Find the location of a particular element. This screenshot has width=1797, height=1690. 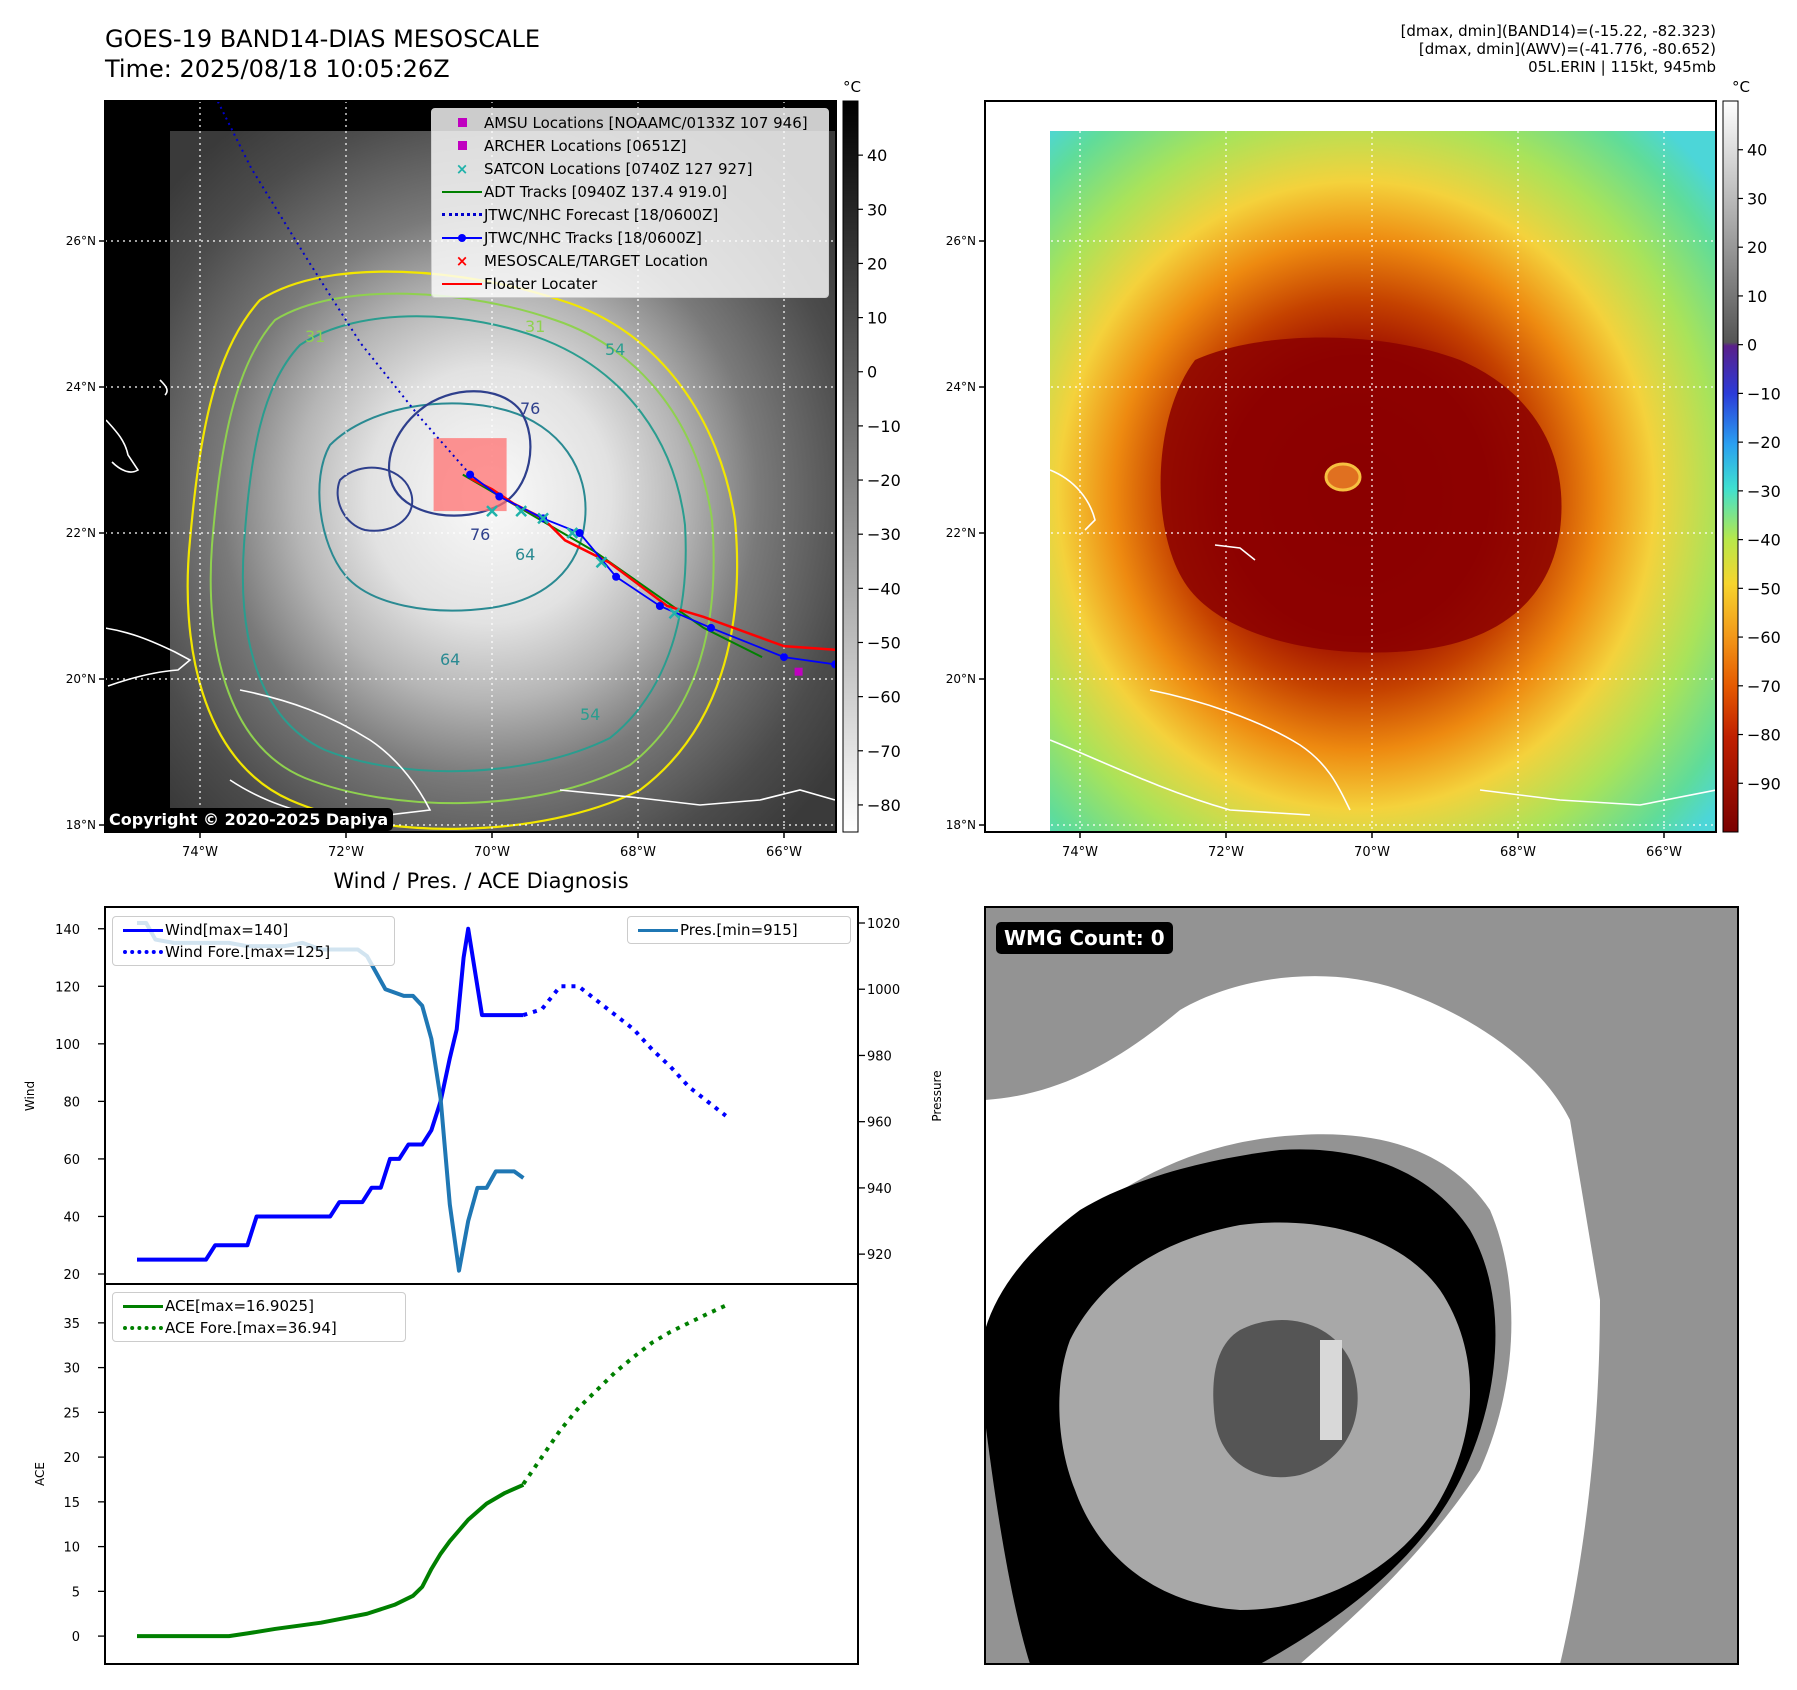

legend-label: ACE Fore.[max=36.94] is located at coordinates (251, 1328).